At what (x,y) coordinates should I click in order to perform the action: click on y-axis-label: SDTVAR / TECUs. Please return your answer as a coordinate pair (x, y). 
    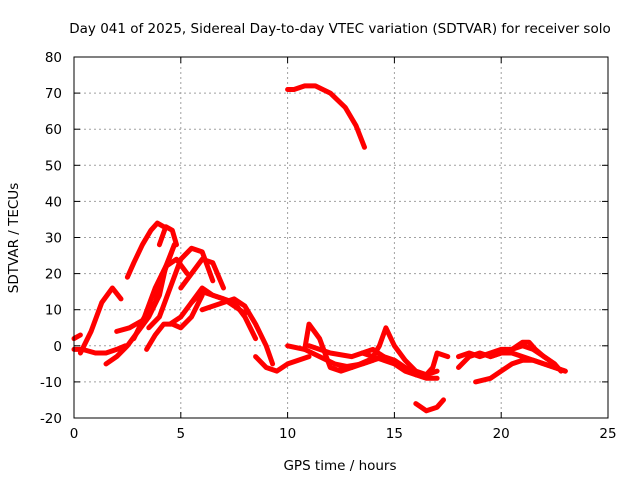
    Looking at the image, I should click on (14, 238).